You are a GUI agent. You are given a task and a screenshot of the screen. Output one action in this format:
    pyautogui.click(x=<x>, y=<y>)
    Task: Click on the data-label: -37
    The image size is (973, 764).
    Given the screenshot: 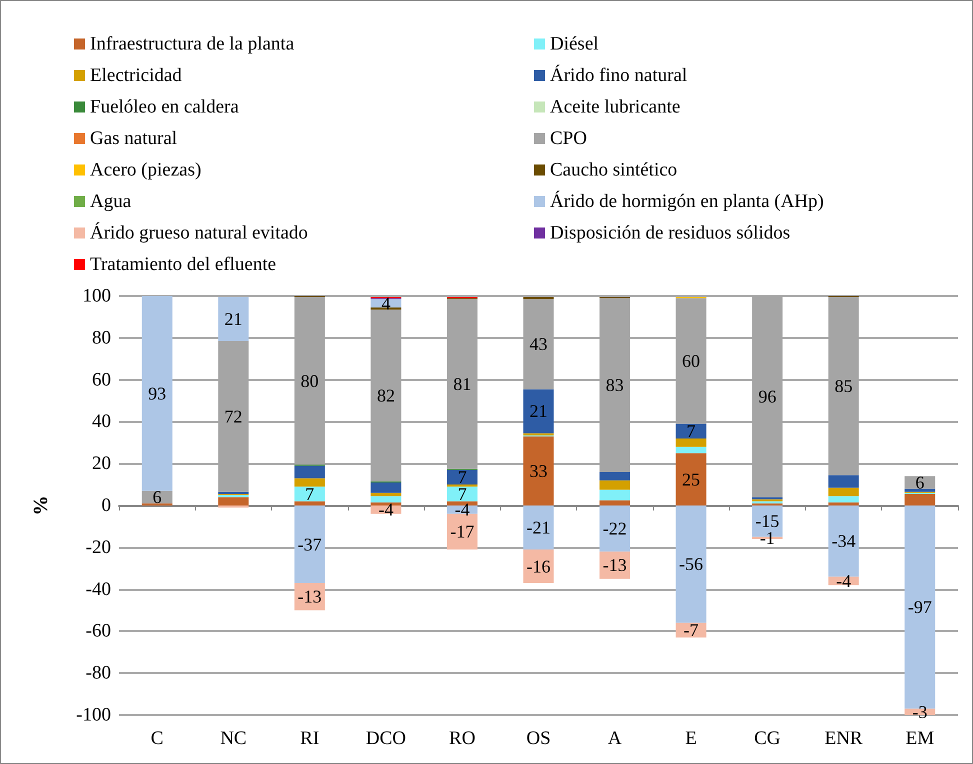 What is the action you would take?
    pyautogui.click(x=310, y=544)
    